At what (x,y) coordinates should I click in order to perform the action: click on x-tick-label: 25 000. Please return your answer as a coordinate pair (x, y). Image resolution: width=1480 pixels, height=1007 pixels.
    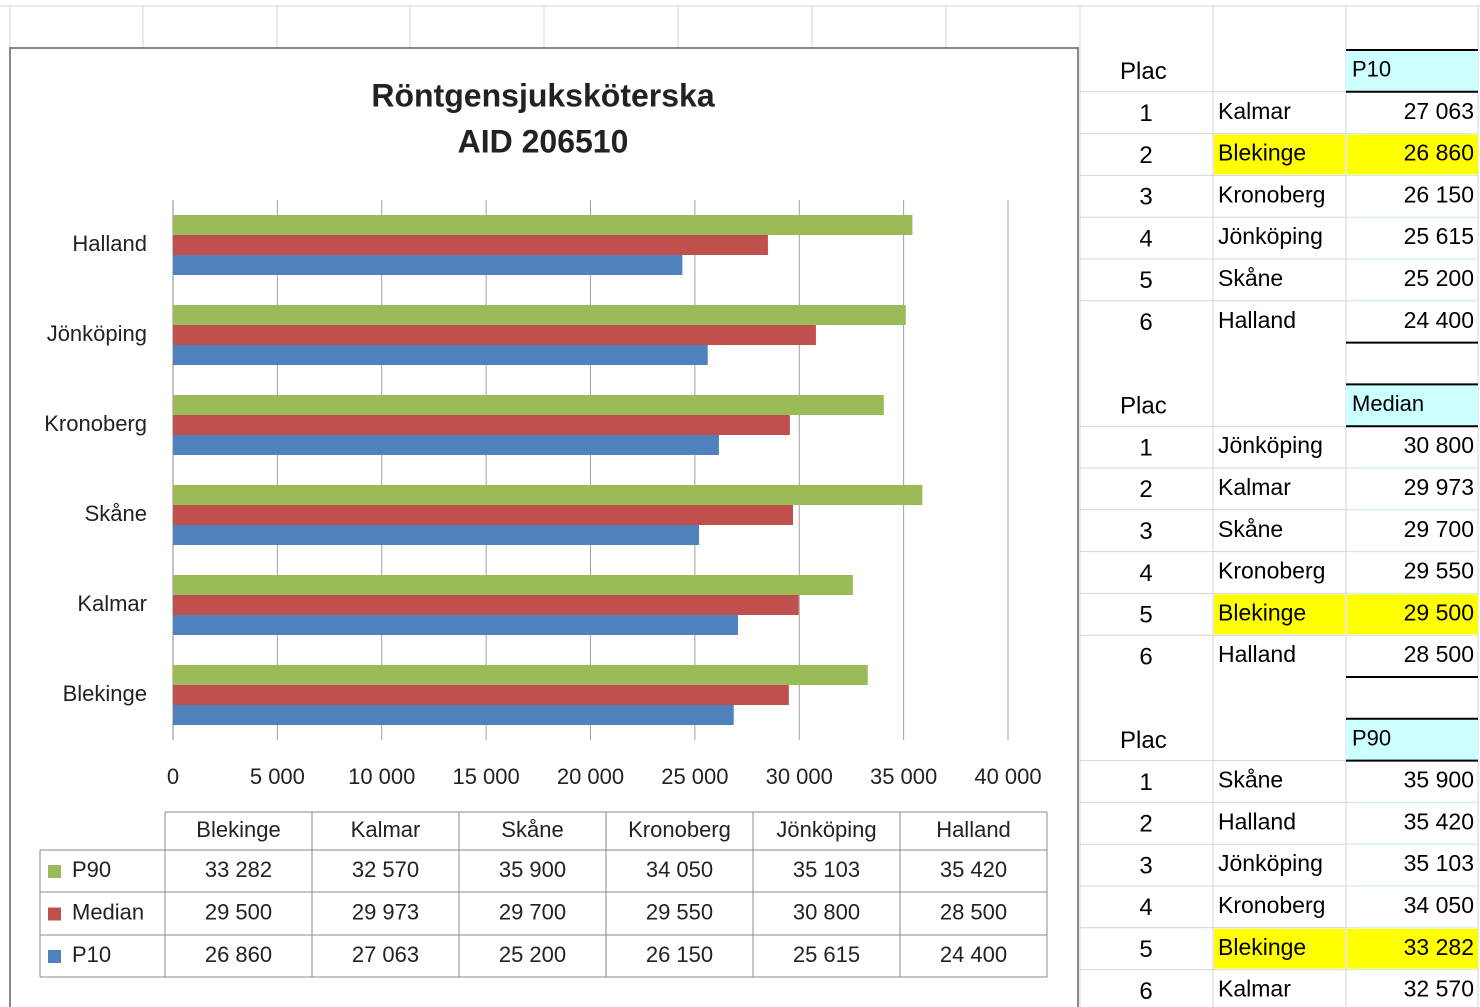
    Looking at the image, I should click on (694, 776).